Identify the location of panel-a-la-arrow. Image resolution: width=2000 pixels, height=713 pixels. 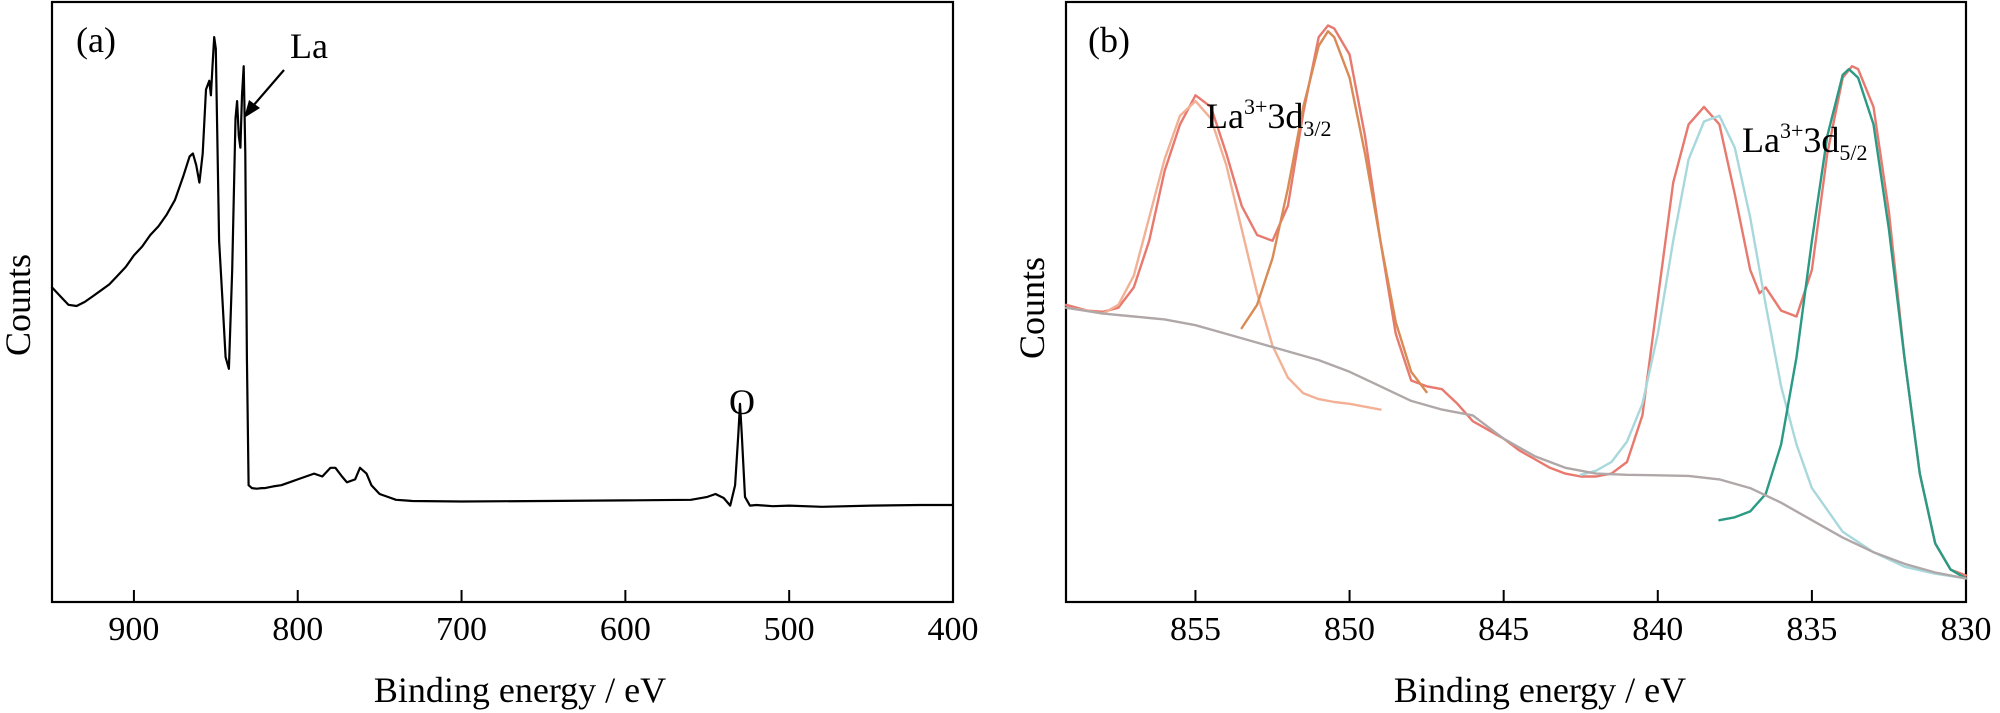
(264, 93).